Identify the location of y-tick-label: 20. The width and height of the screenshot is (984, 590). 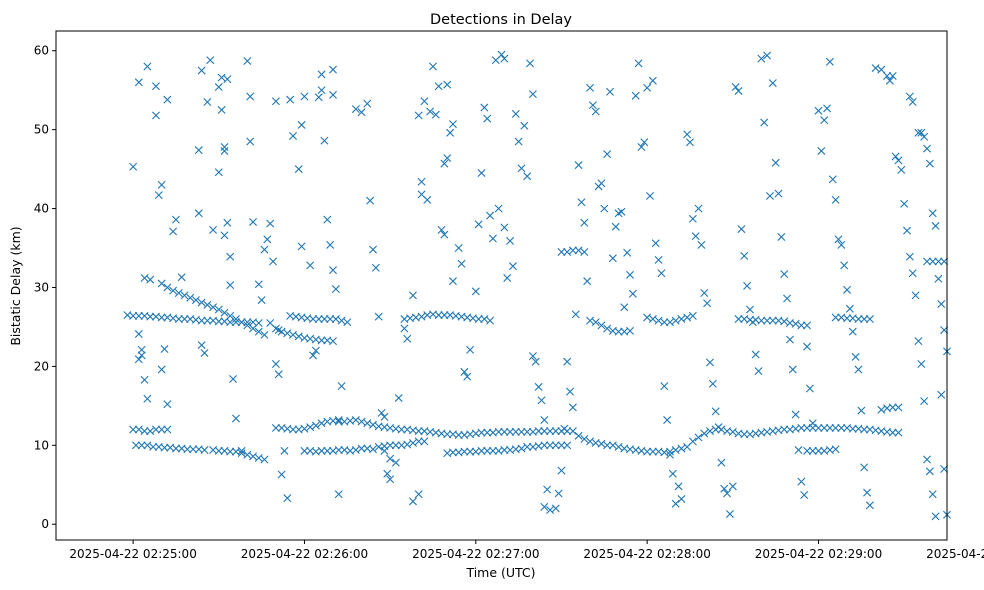
(41, 366).